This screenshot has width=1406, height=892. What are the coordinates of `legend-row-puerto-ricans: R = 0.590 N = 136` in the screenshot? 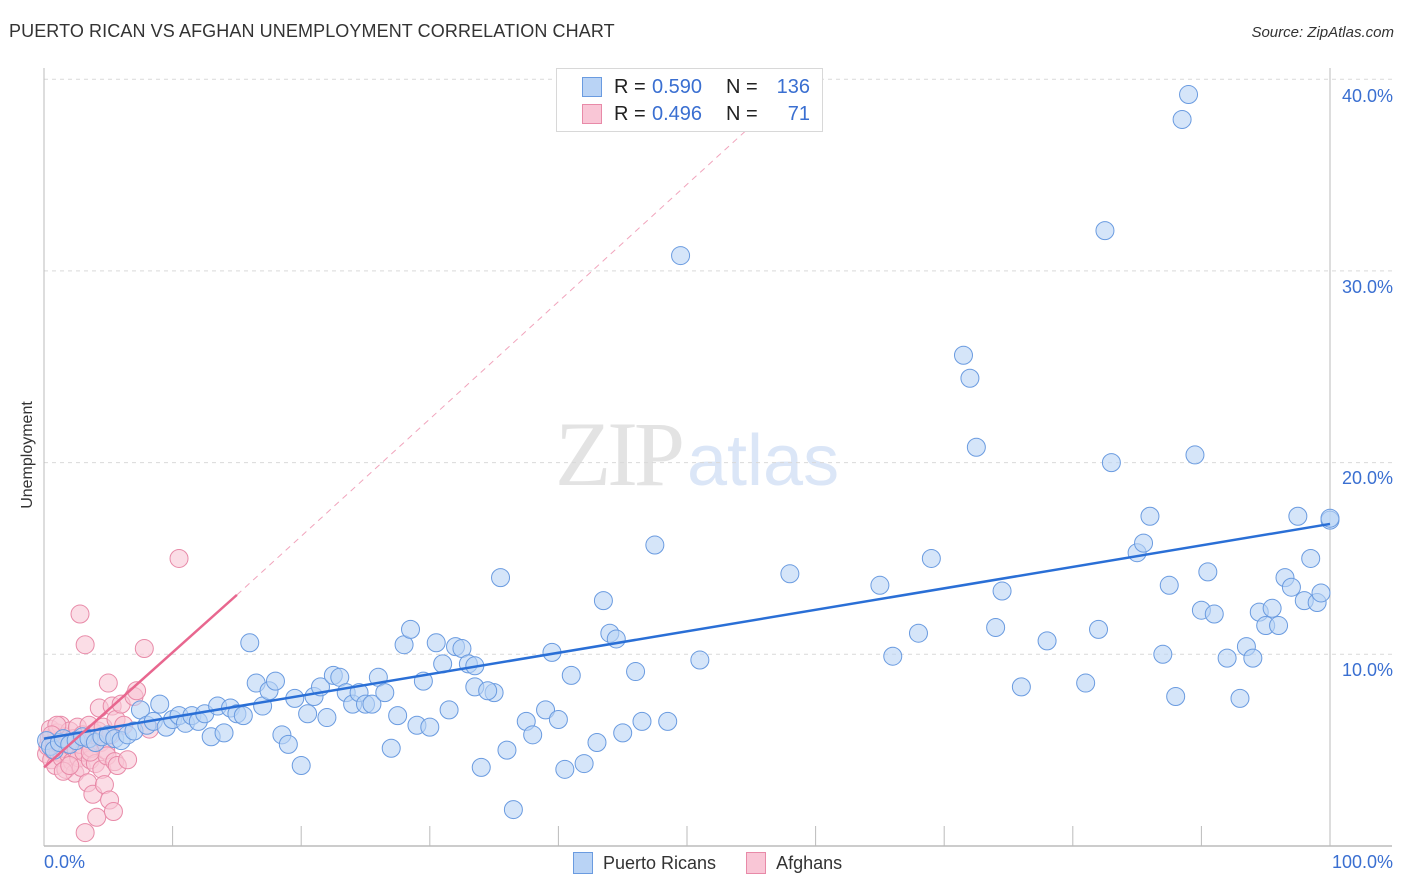 It's located at (696, 87).